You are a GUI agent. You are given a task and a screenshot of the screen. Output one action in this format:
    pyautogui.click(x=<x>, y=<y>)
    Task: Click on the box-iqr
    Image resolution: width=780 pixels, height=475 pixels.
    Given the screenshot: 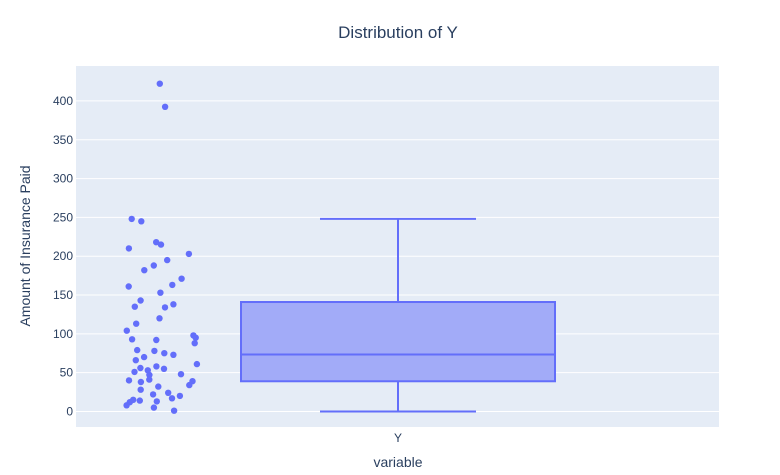 What is the action you would take?
    pyautogui.click(x=398, y=342)
    